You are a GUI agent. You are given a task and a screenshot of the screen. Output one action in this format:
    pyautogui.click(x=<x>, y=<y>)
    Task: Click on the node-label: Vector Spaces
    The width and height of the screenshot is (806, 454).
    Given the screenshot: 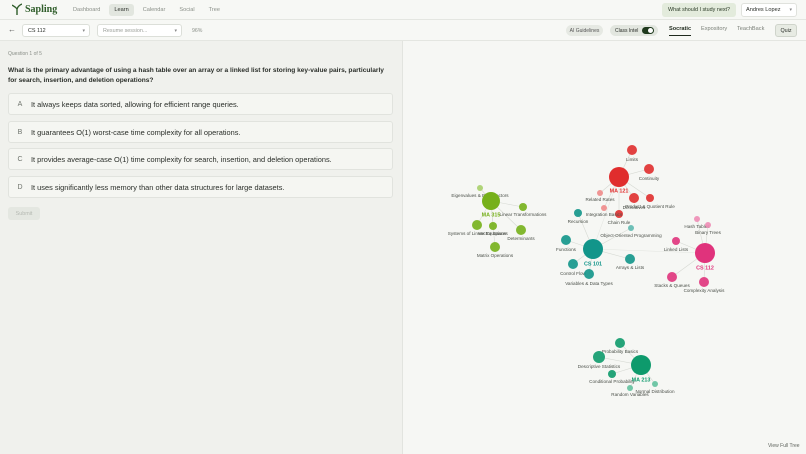 What is the action you would take?
    pyautogui.click(x=493, y=233)
    